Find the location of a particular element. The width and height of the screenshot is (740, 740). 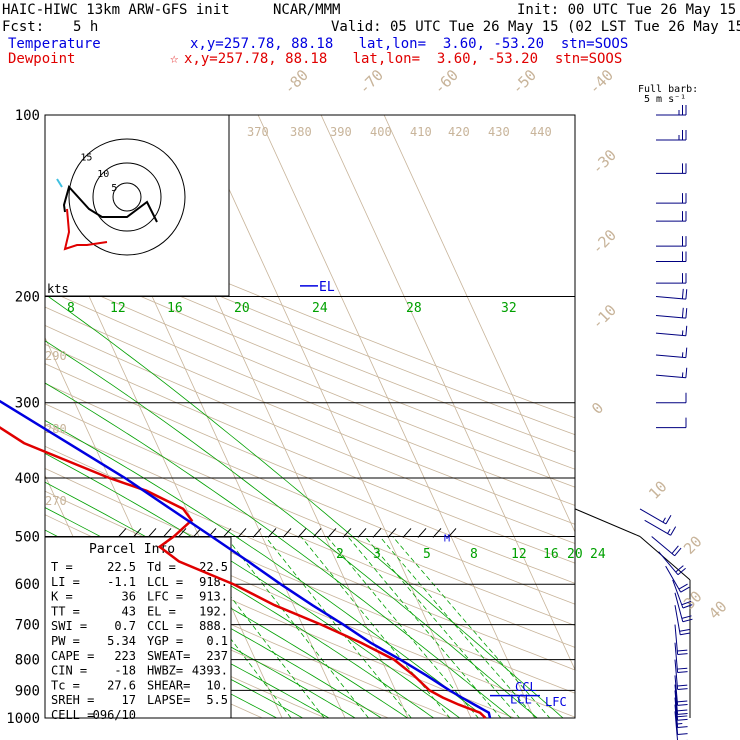

wind-barb-half is located at coordinates (669, 531).